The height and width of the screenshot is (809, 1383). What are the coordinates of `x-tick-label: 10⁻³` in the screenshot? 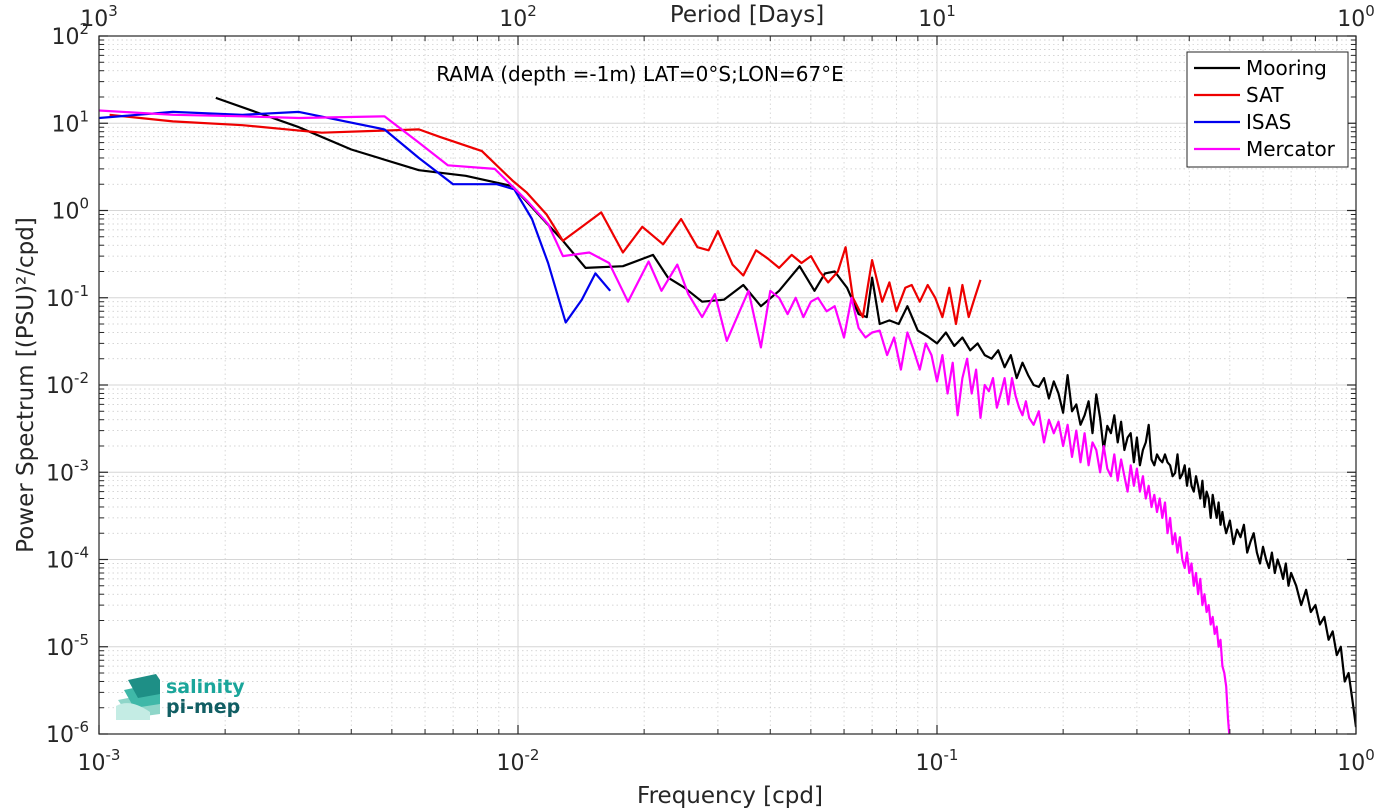 It's located at (99, 761).